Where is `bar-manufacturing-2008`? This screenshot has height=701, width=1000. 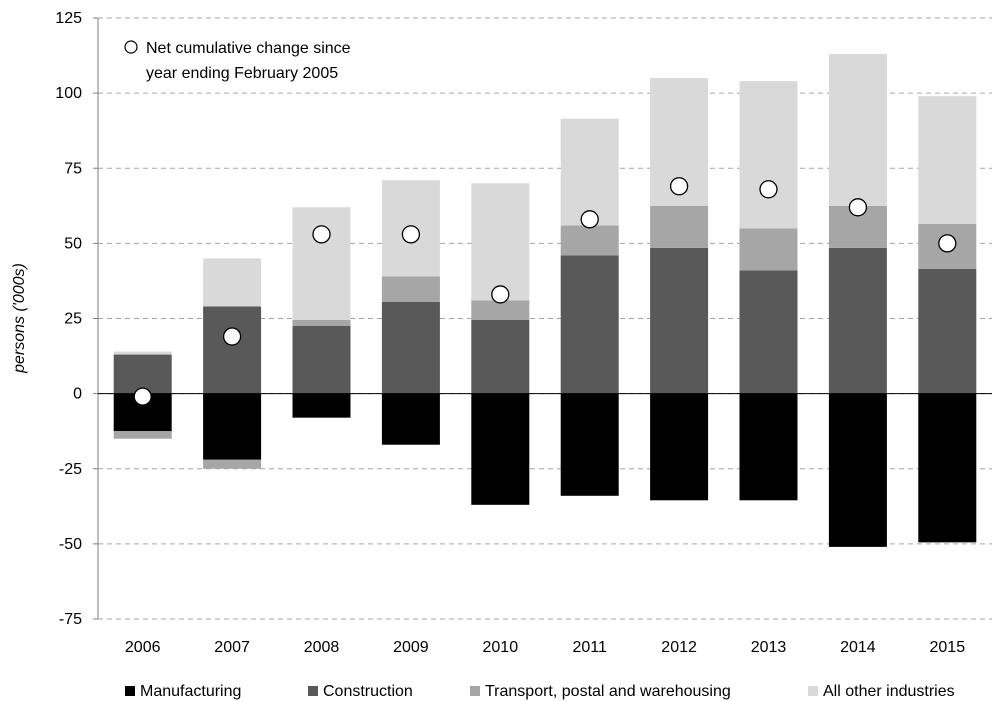 bar-manufacturing-2008 is located at coordinates (321, 405).